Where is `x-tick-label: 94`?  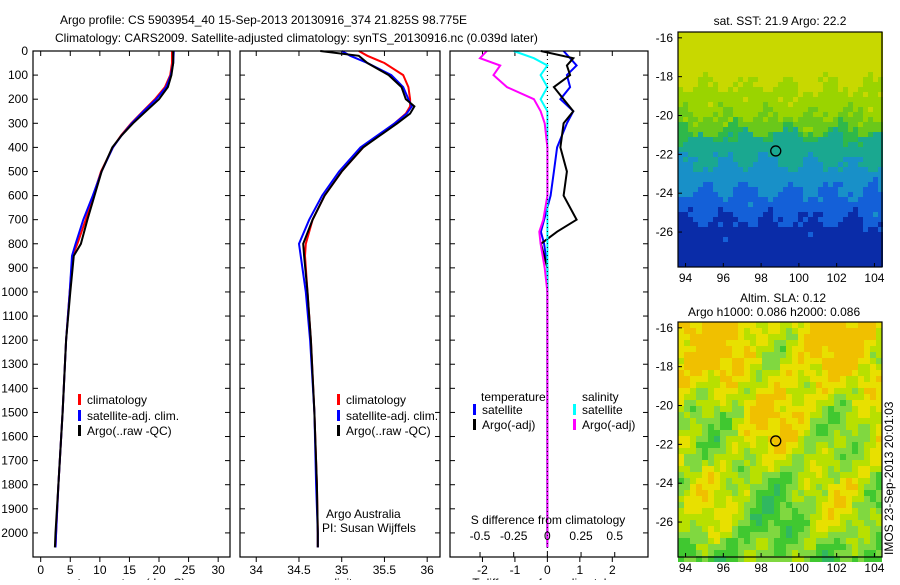
x-tick-label: 94 is located at coordinates (686, 568).